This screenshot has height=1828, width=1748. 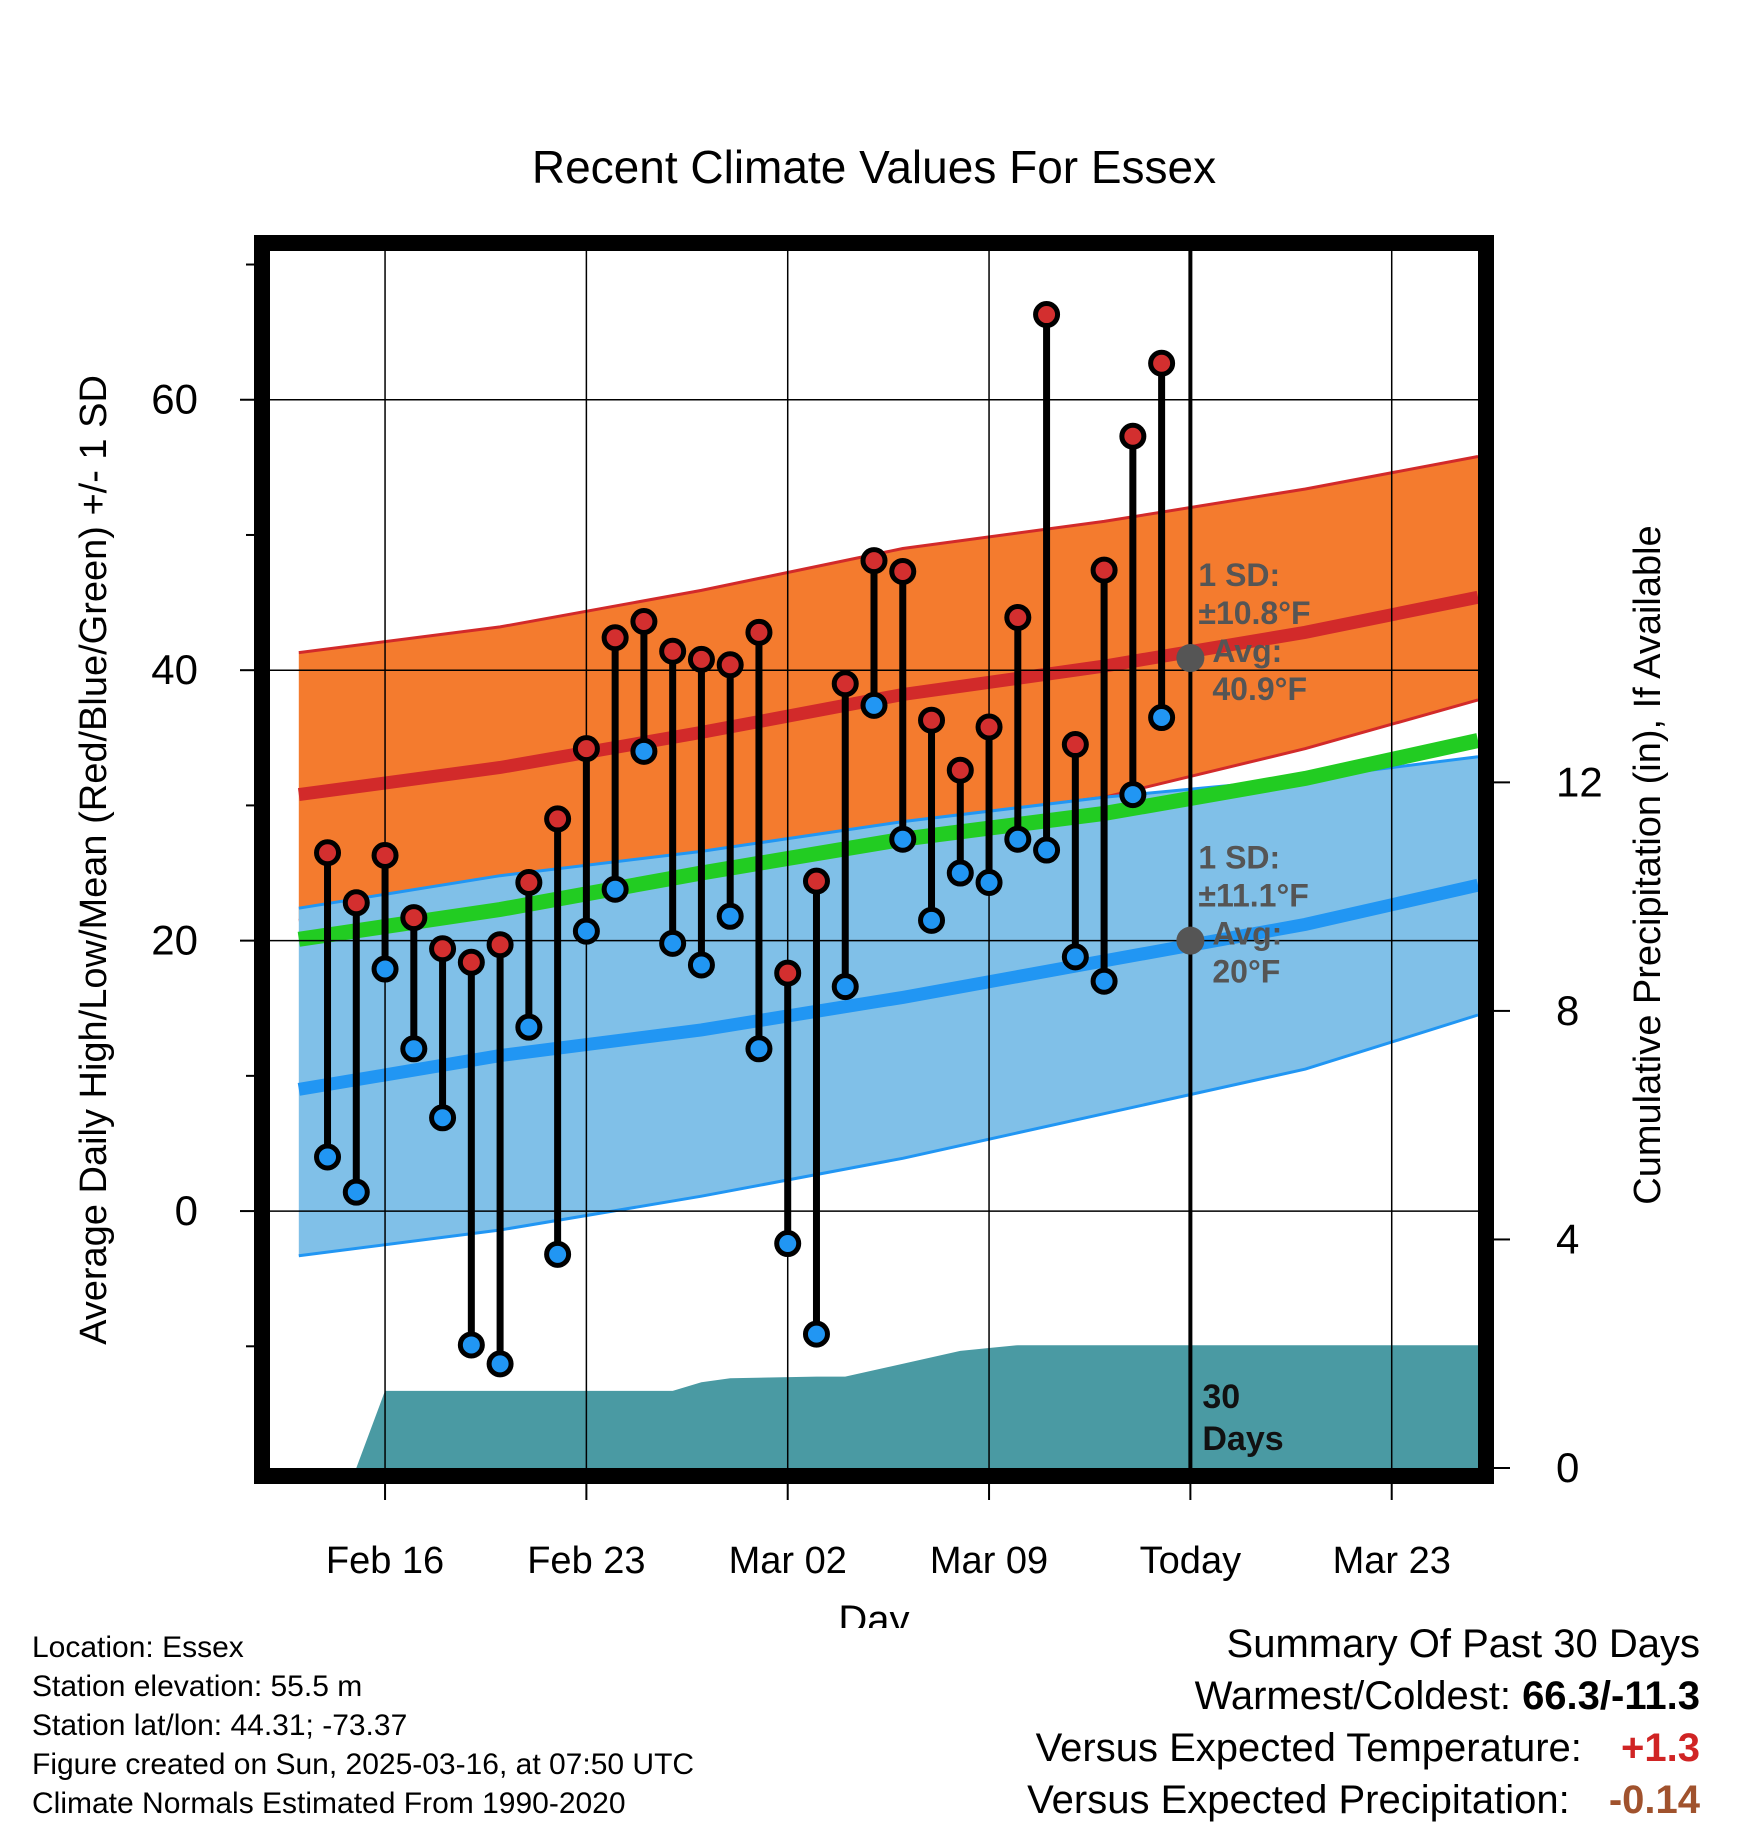 What do you see at coordinates (1298, 1800) in the screenshot?
I see `precip-departure-label: Versus Expected Precipitation:` at bounding box center [1298, 1800].